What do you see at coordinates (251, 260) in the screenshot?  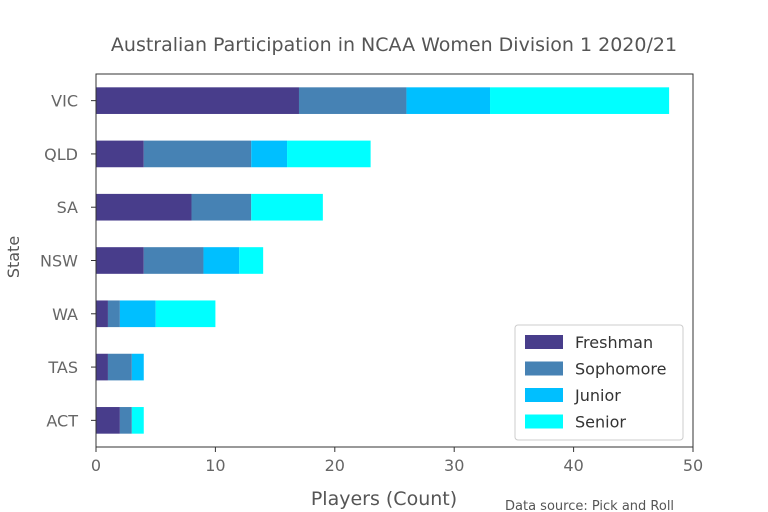 I see `bar-nsw-senior` at bounding box center [251, 260].